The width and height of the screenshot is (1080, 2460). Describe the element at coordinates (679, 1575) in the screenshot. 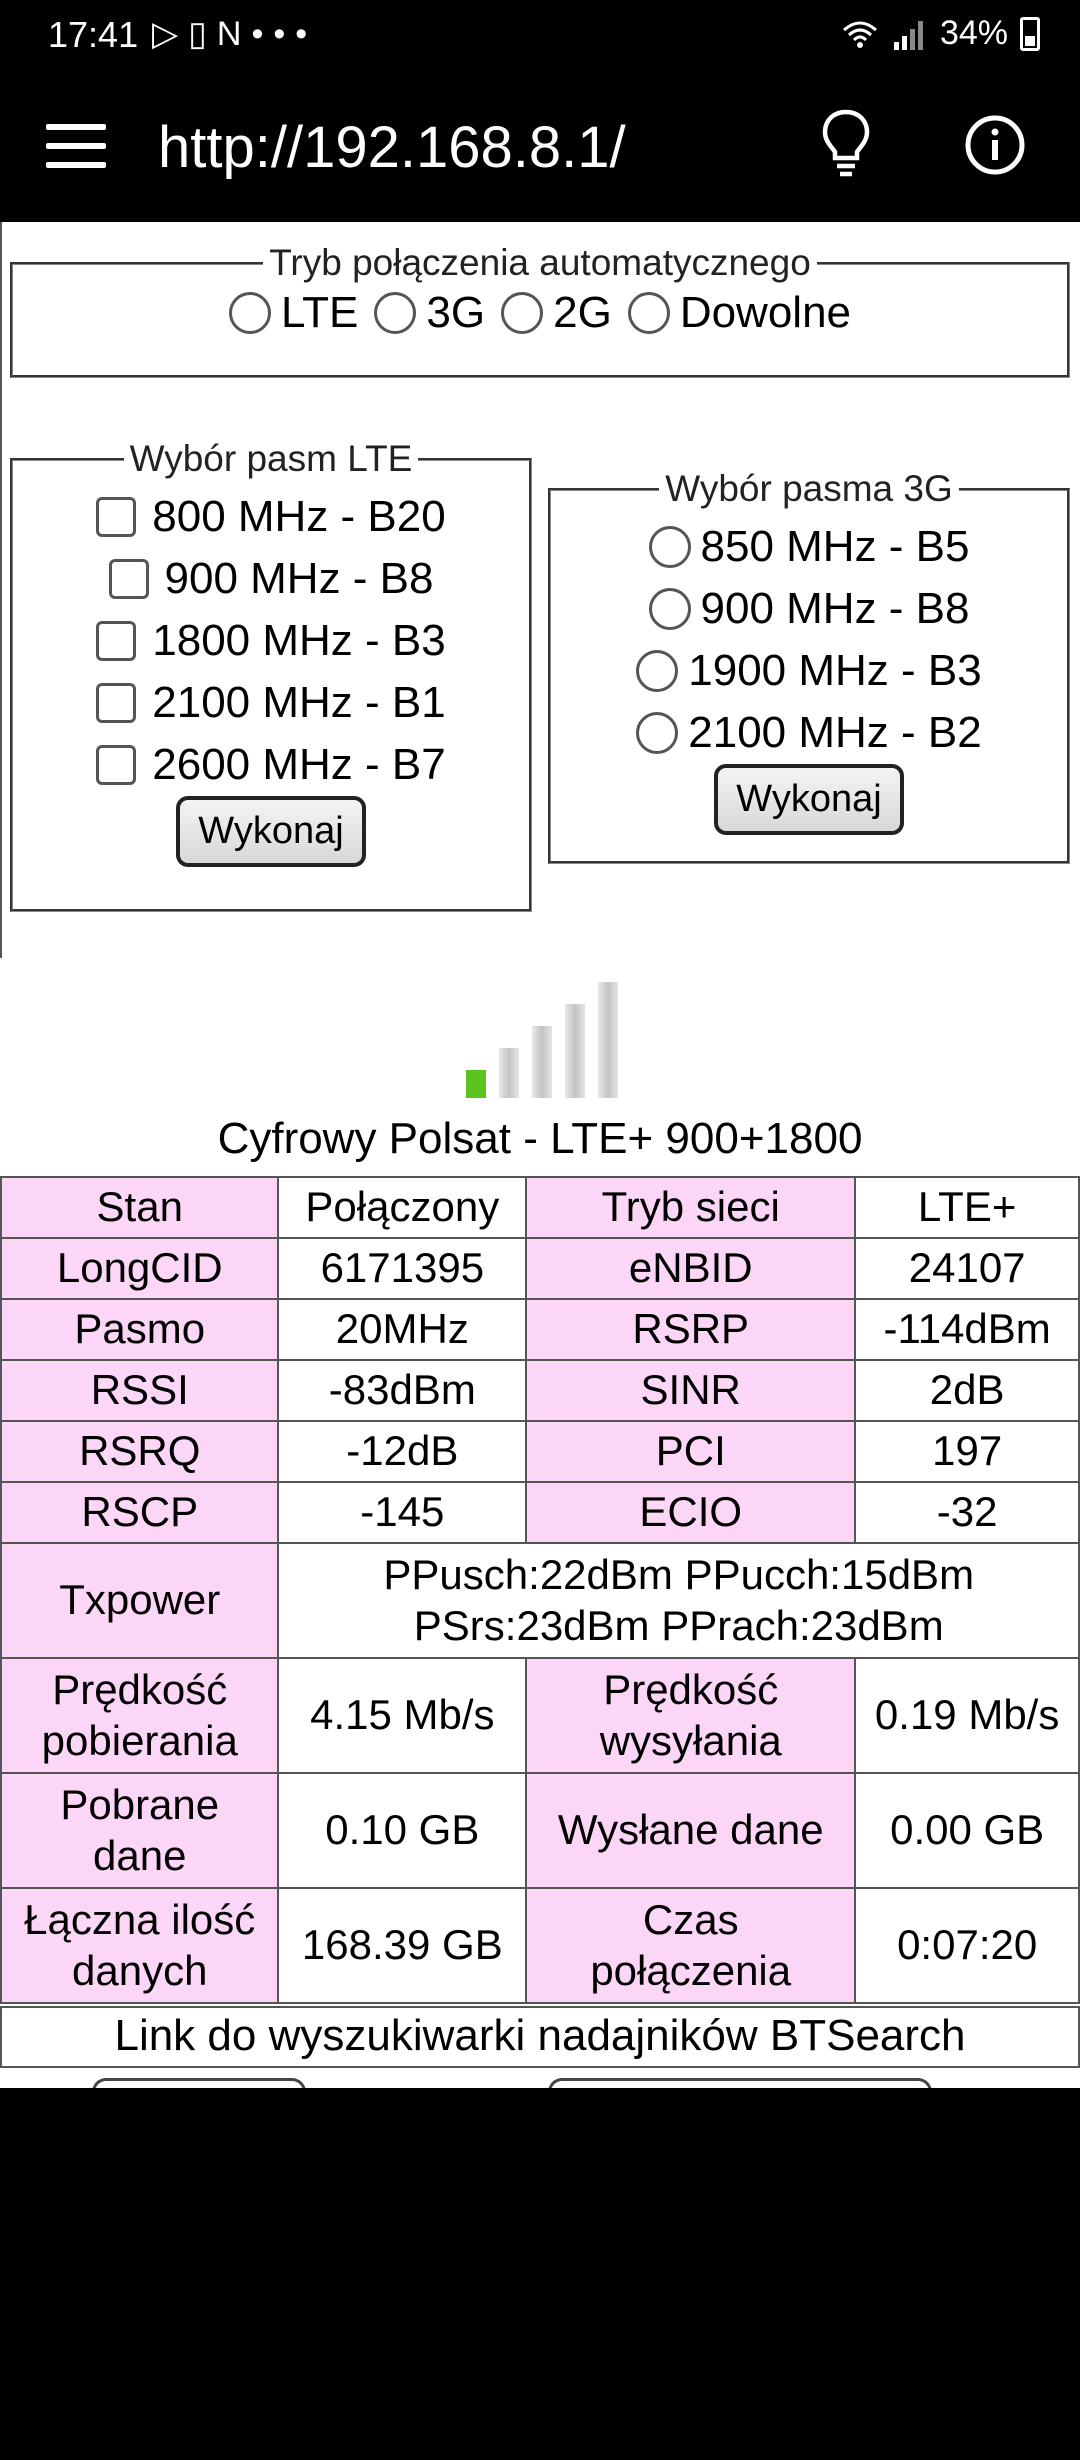

I see `txpower-line: PPusch:22dBm PPucch:15dBm` at that location.